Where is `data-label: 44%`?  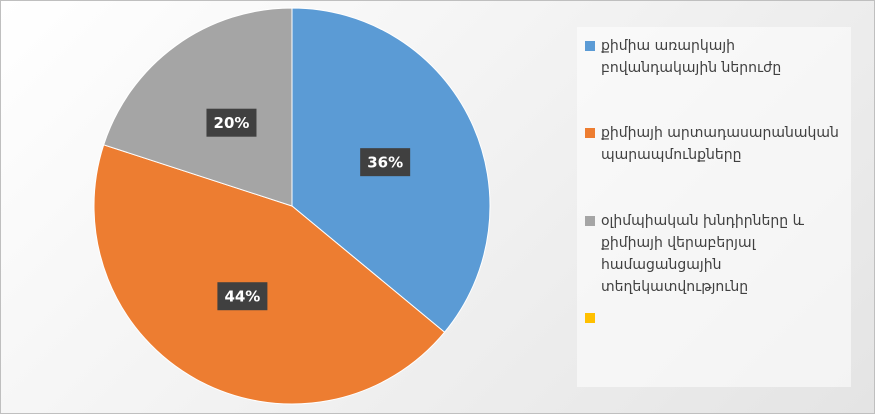
data-label: 44% is located at coordinates (242, 297).